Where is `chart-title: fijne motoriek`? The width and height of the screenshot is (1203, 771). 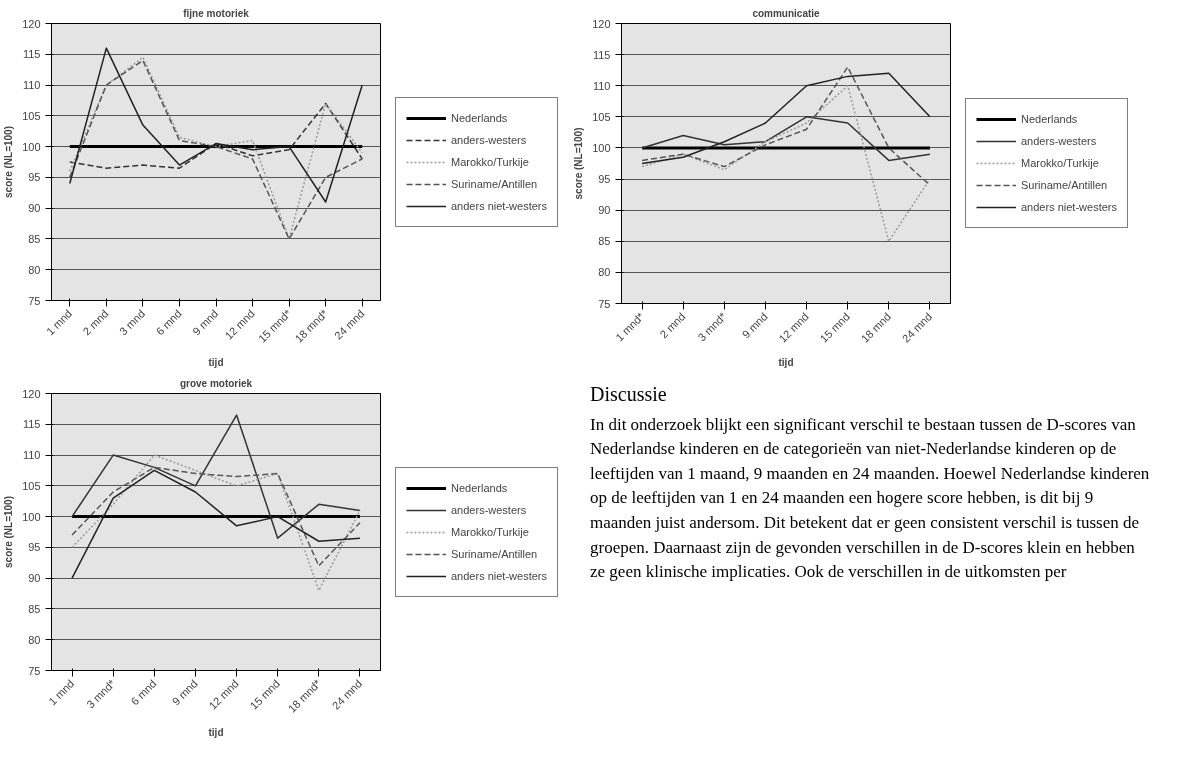 chart-title: fijne motoriek is located at coordinates (216, 13).